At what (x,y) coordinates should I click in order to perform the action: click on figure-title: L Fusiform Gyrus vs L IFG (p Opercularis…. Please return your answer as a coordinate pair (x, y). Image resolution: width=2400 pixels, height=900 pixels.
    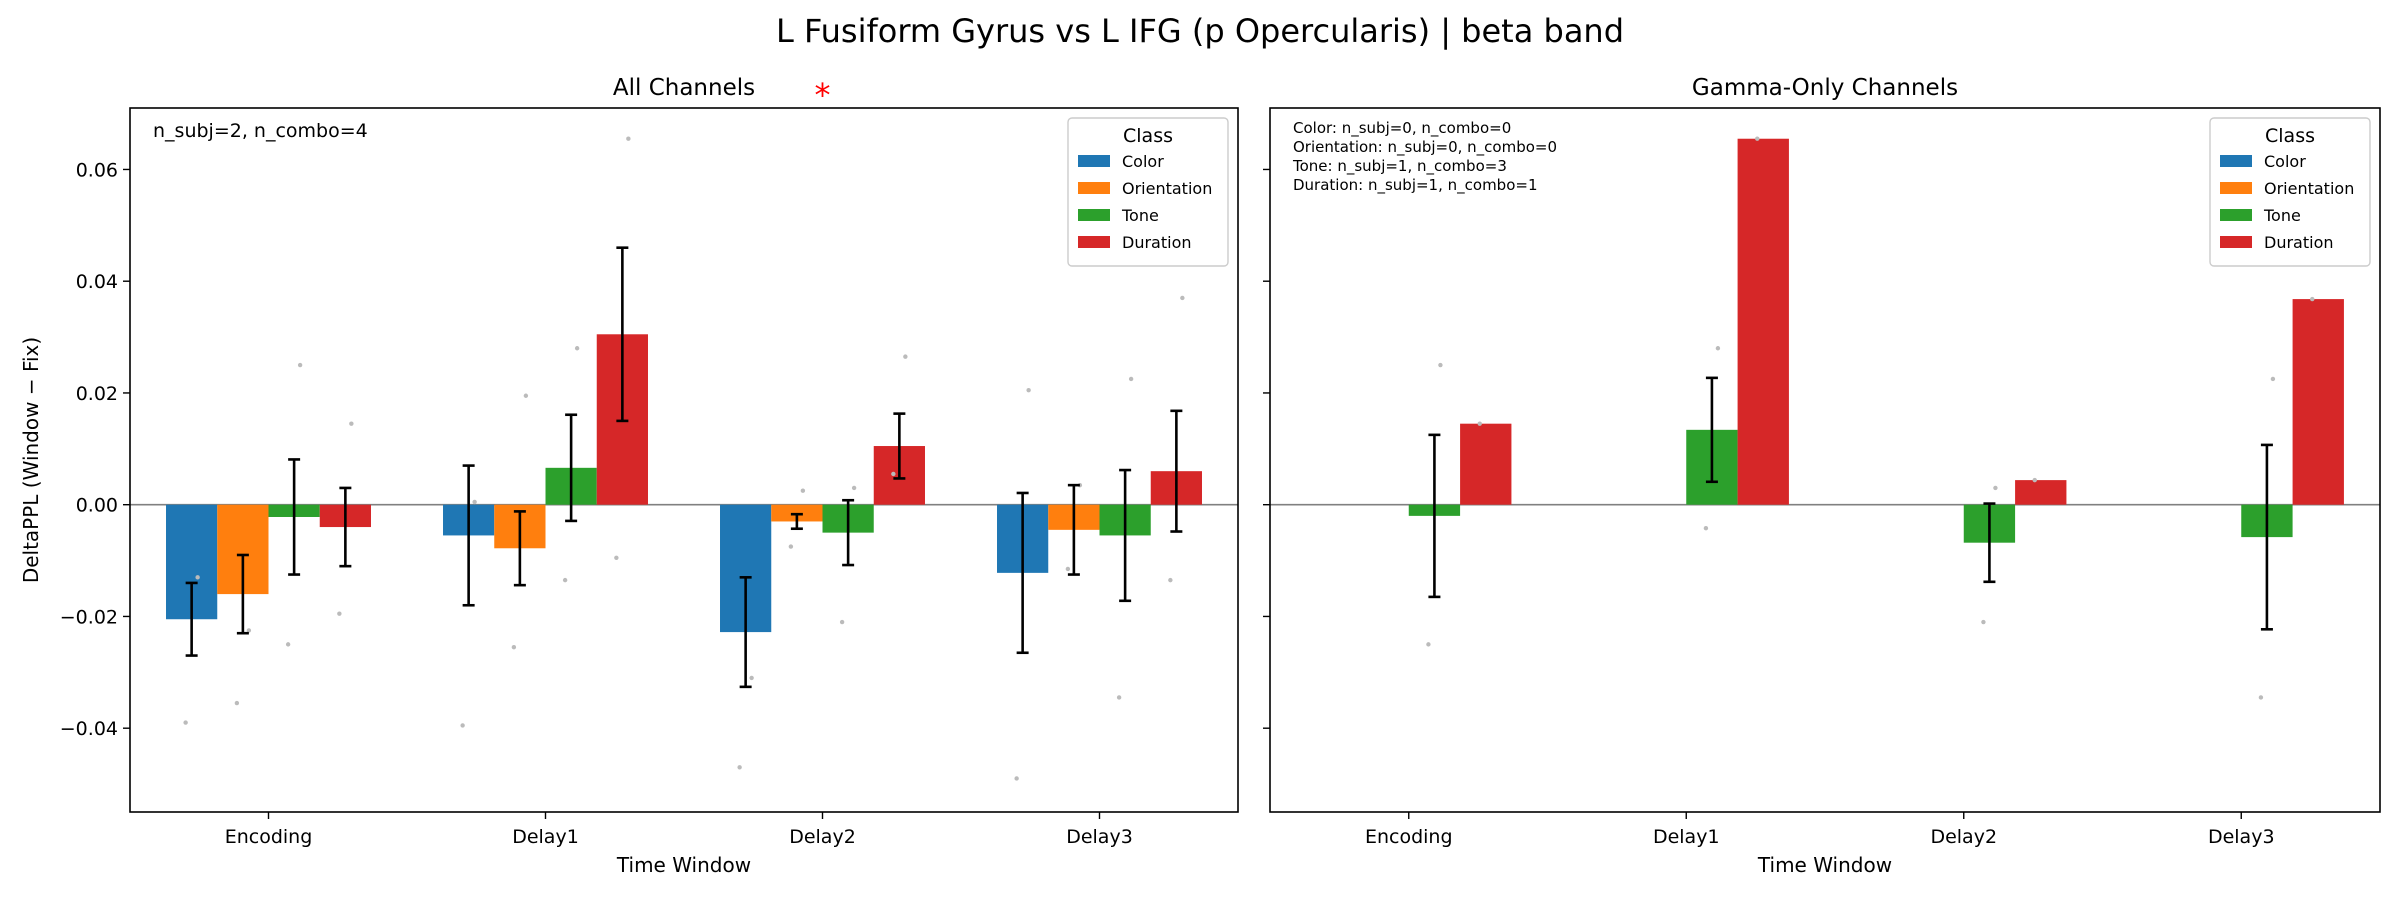
    Looking at the image, I should click on (1200, 31).